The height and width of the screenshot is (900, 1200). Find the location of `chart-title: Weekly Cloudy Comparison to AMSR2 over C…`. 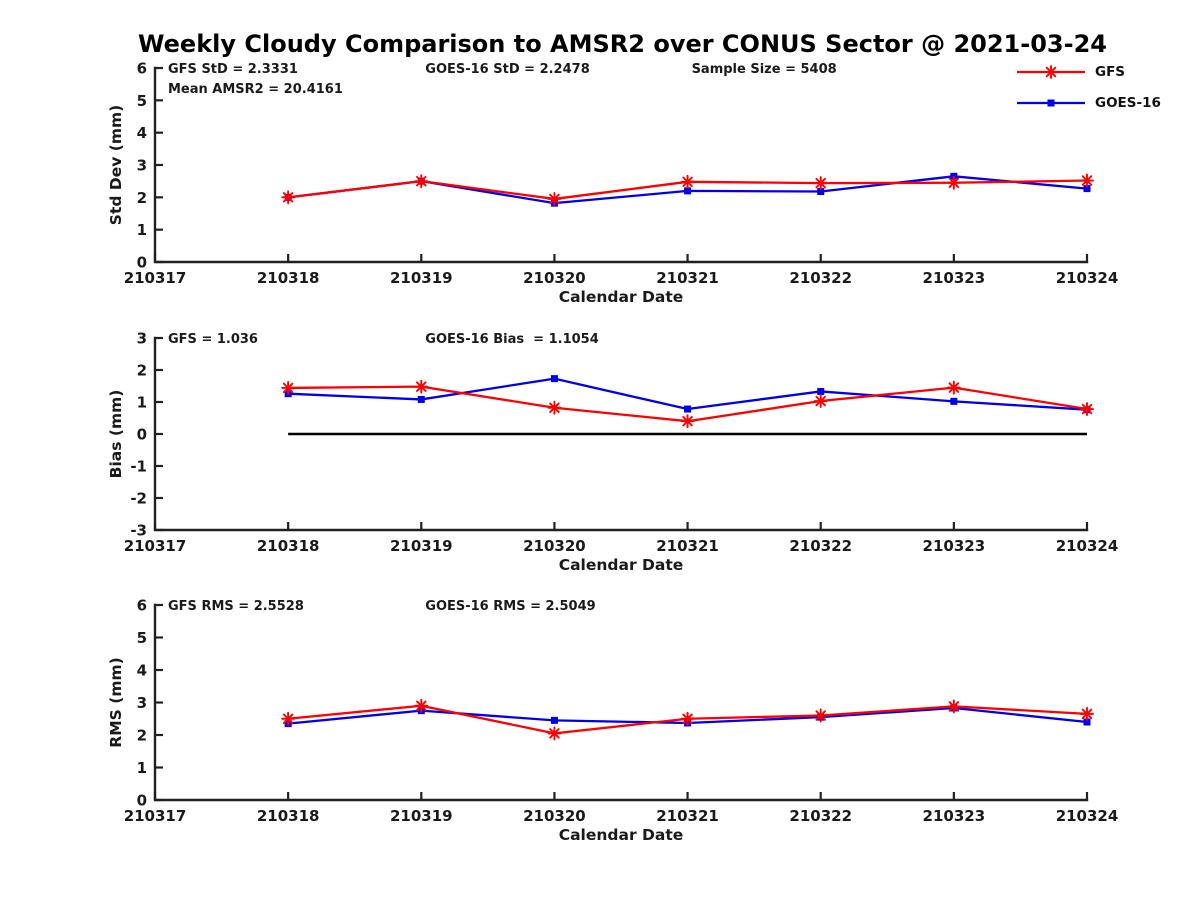

chart-title: Weekly Cloudy Comparison to AMSR2 over C… is located at coordinates (622, 44).